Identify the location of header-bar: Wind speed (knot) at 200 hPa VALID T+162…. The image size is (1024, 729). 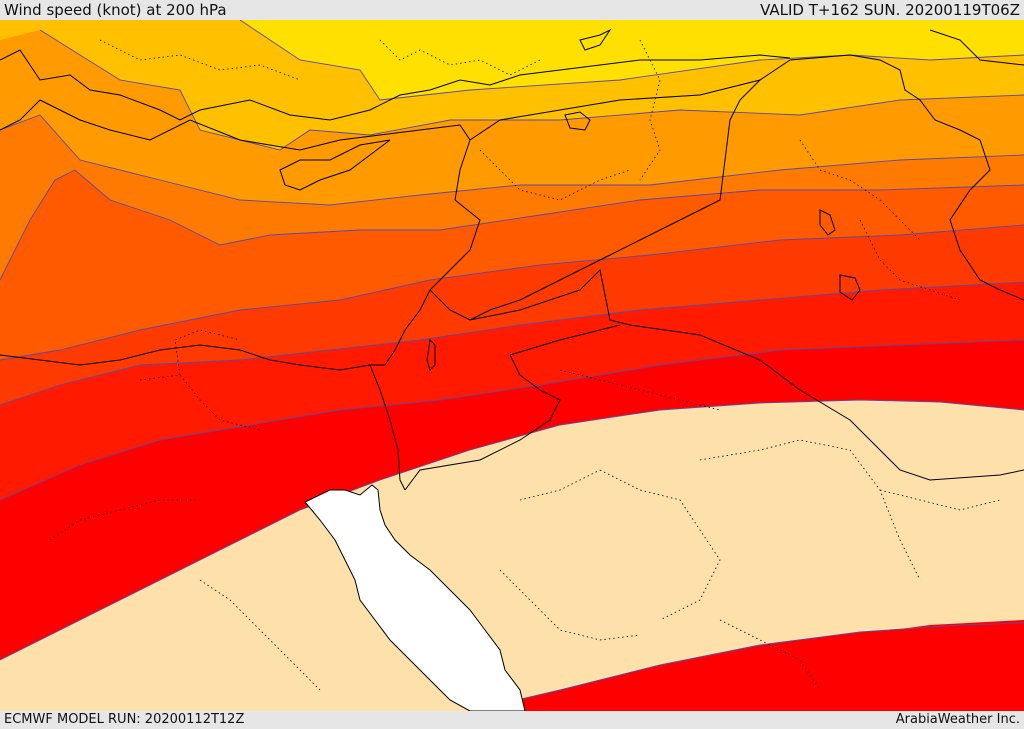
(512, 10).